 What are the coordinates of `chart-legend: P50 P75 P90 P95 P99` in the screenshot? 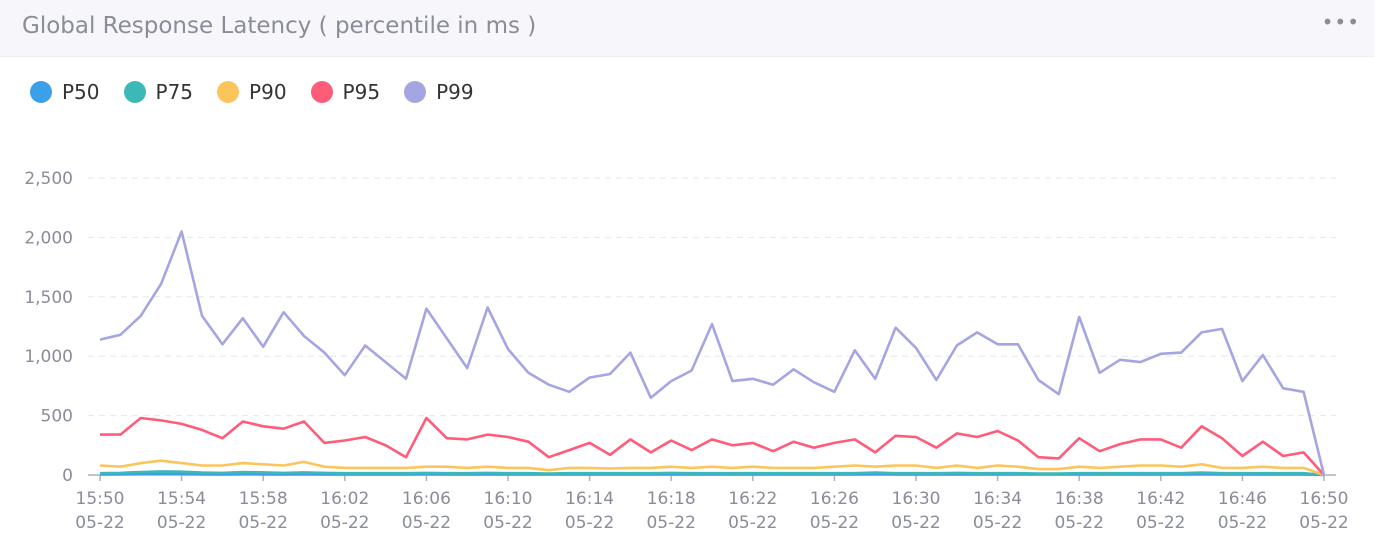 It's located at (264, 92).